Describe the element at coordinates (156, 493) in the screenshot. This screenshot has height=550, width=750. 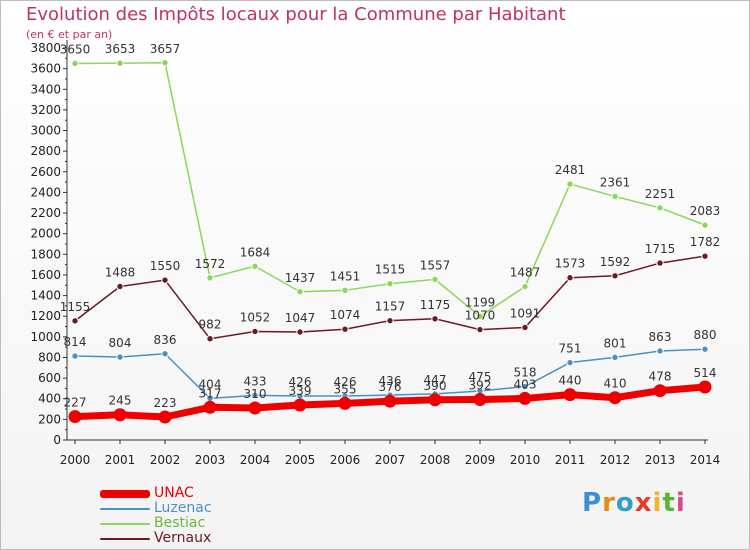
I see `legend-item-unac: UNAC` at that location.